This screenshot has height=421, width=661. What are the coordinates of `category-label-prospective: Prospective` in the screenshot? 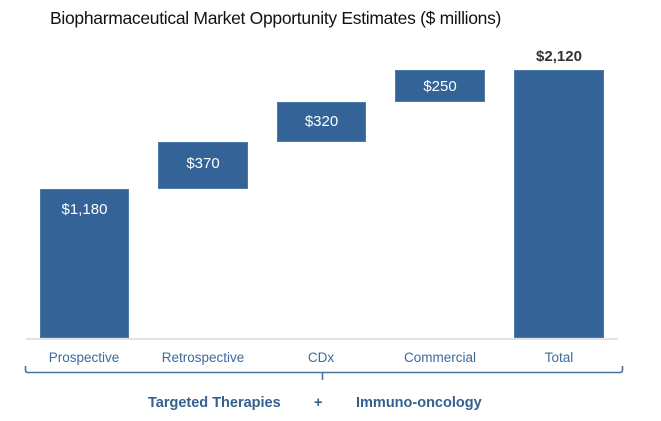 It's located at (84, 357).